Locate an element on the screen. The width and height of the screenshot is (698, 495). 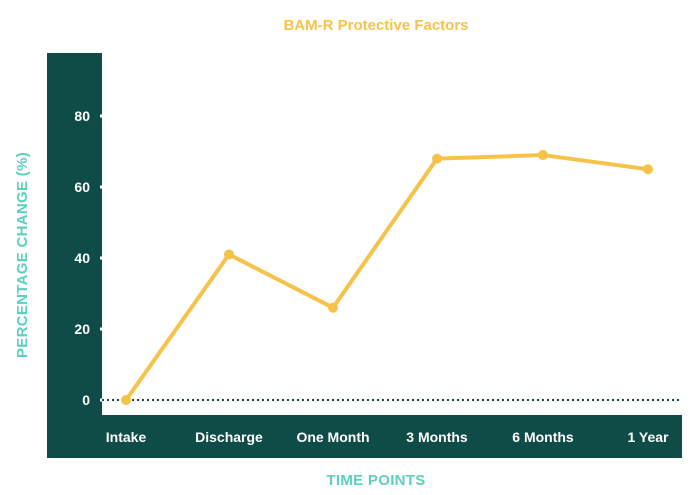
y-axis-ticks: 0 20 40 60 80 is located at coordinates (90, 258).